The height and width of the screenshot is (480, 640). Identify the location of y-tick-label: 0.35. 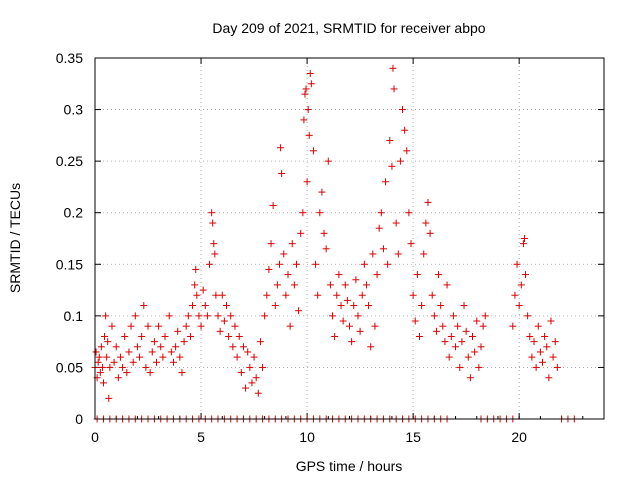
(69, 58).